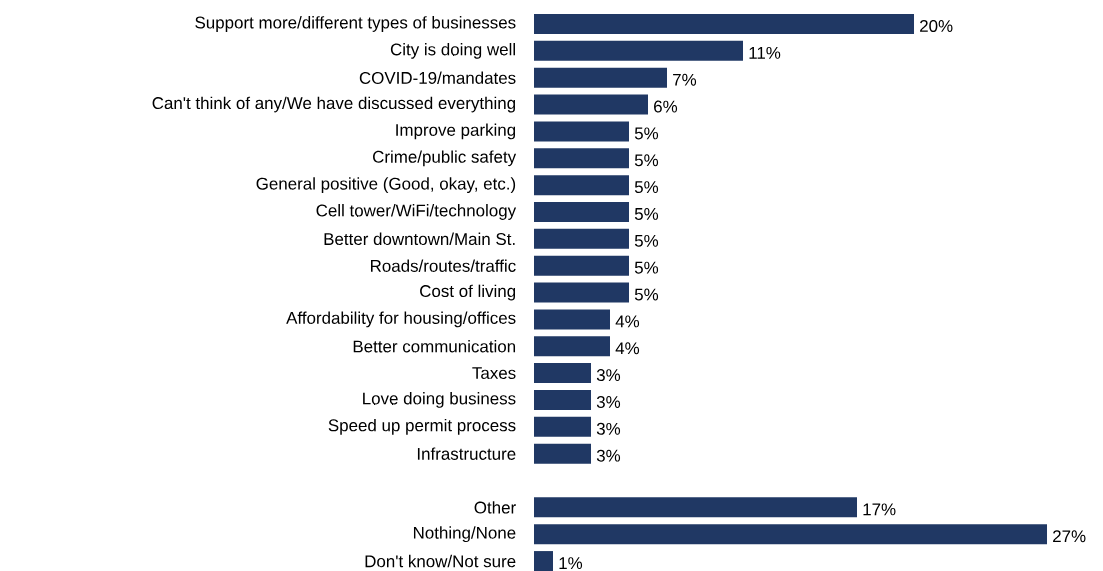 This screenshot has height=571, width=1103. What do you see at coordinates (386, 185) in the screenshot?
I see `y-tick-label: General positive (Good, okay, etc.)` at bounding box center [386, 185].